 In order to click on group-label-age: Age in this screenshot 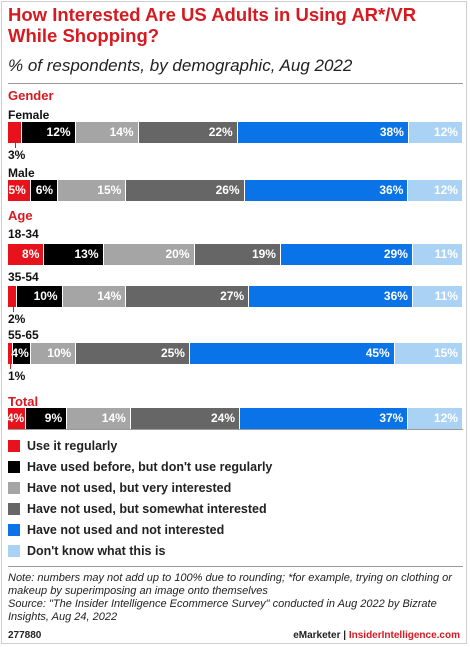, I will do `click(20, 215)`.